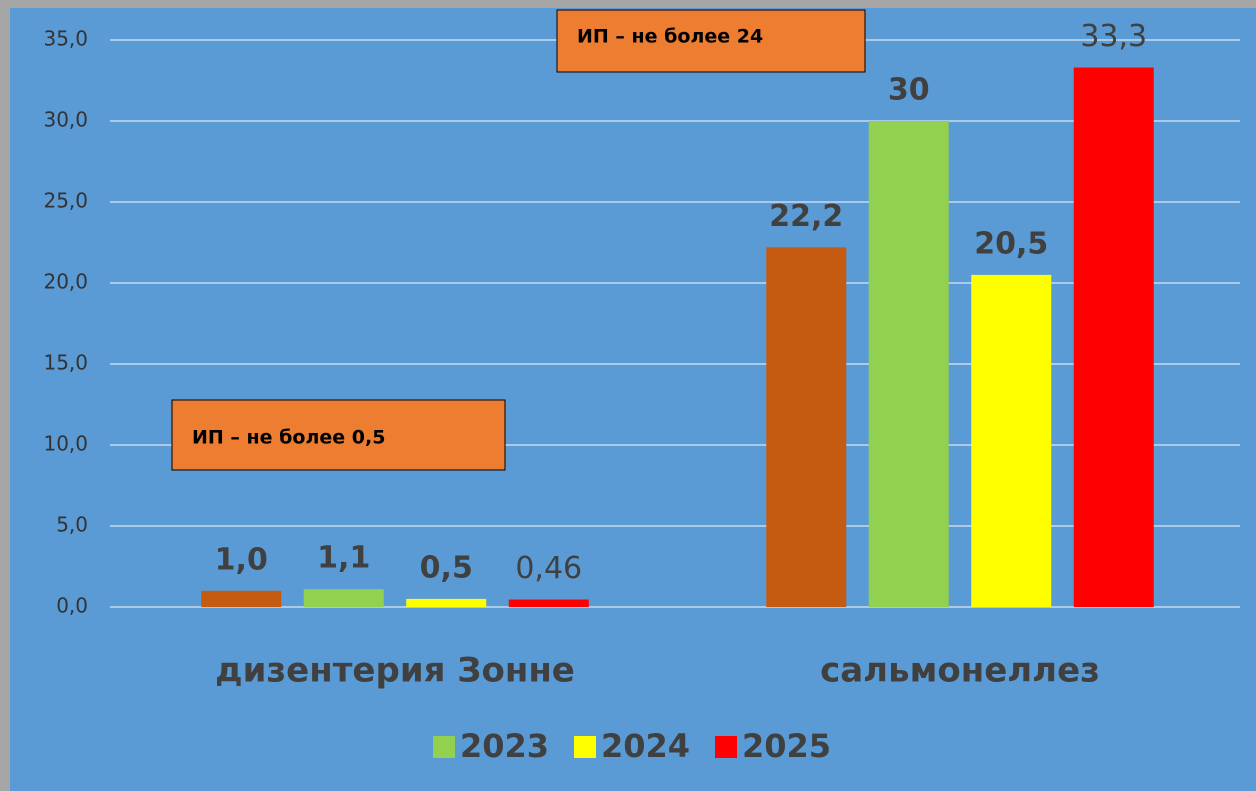  I want to click on y-tick-label: 35,0, so click(65, 39).